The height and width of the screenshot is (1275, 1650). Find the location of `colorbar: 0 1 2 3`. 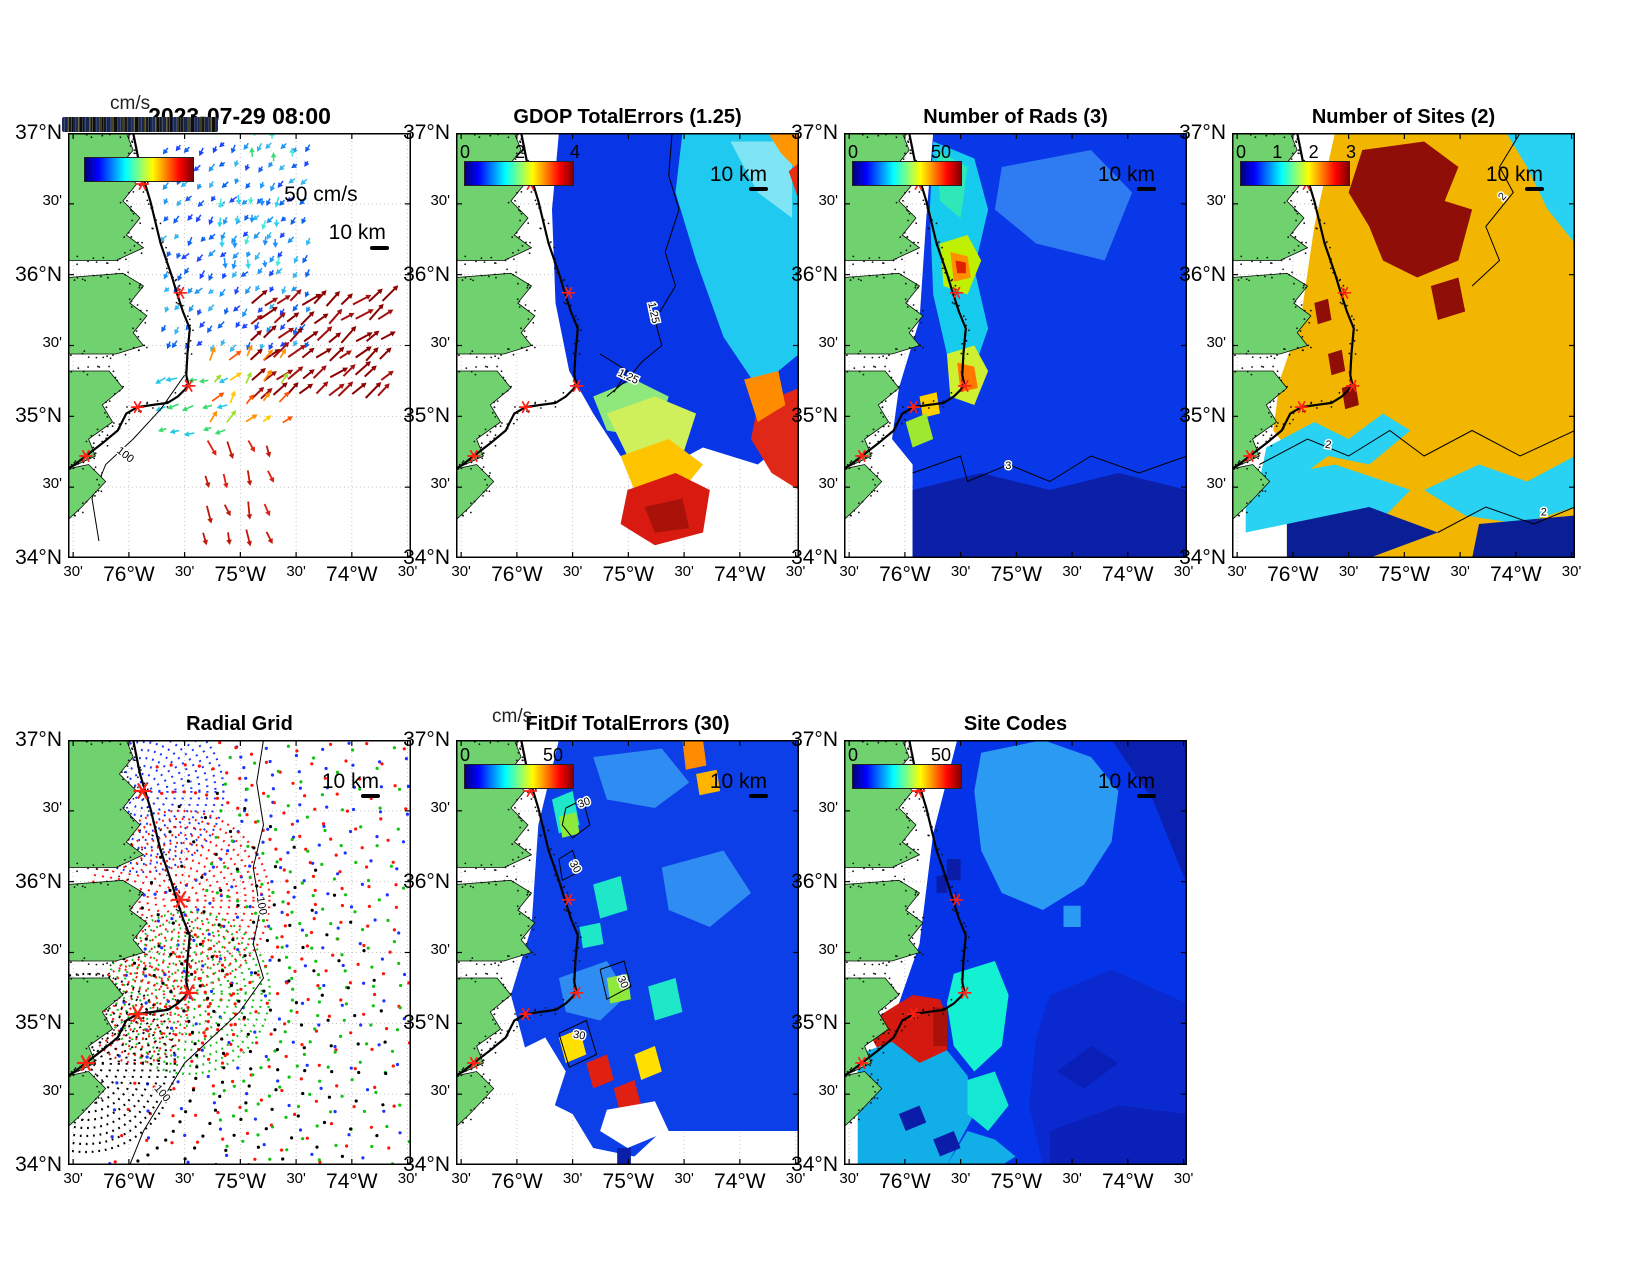

colorbar: 0 1 2 3 is located at coordinates (1296, 164).